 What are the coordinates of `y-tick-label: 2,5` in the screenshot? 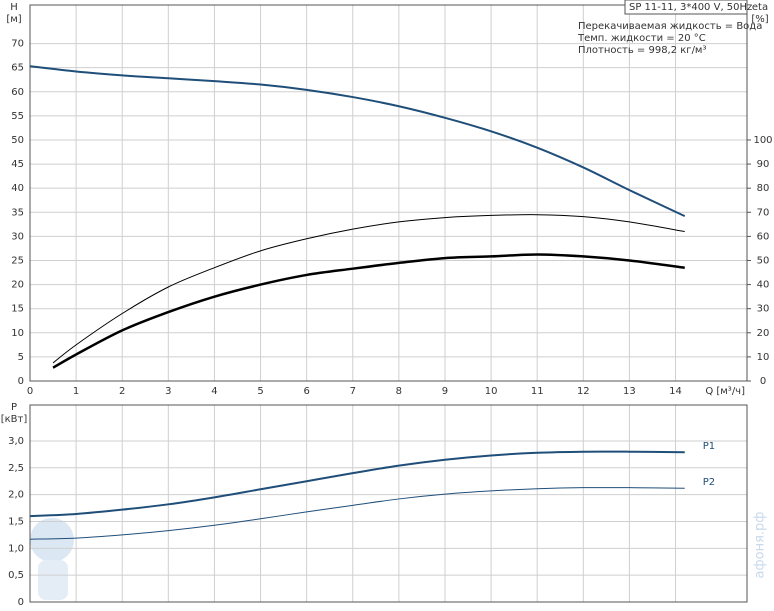 It's located at (16, 468).